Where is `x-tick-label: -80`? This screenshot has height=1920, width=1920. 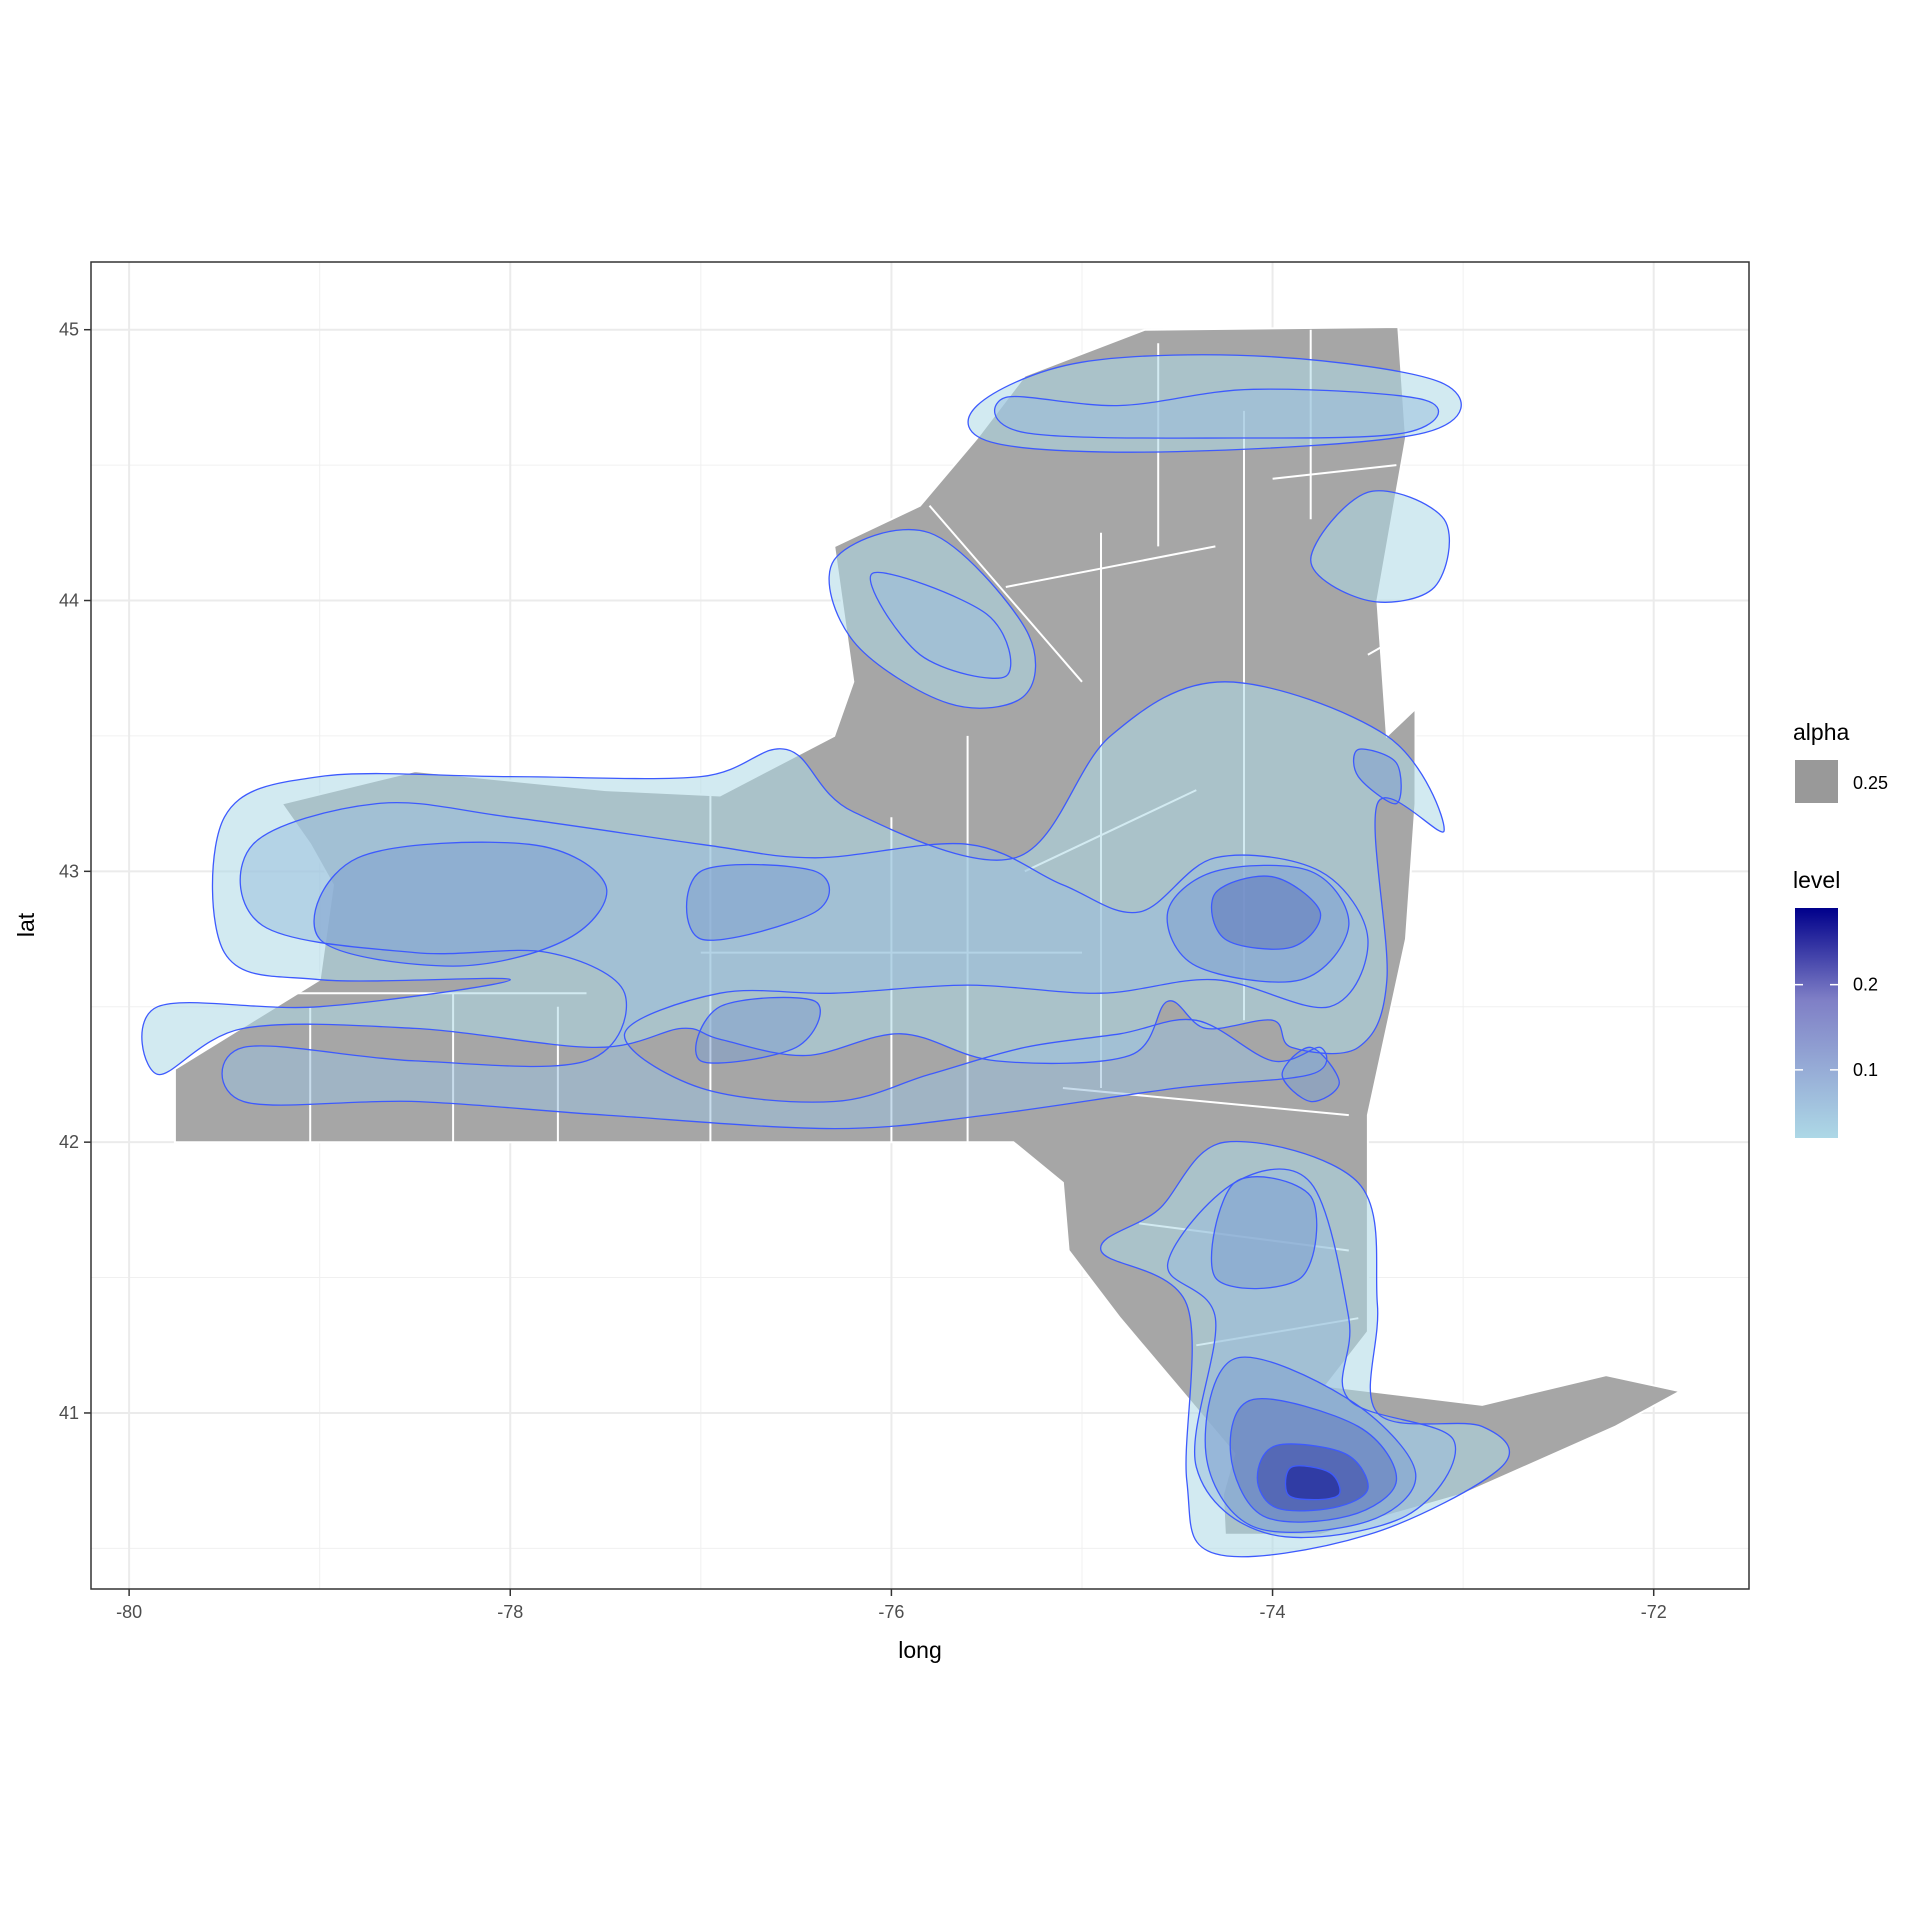 x-tick-label: -80 is located at coordinates (129, 1612).